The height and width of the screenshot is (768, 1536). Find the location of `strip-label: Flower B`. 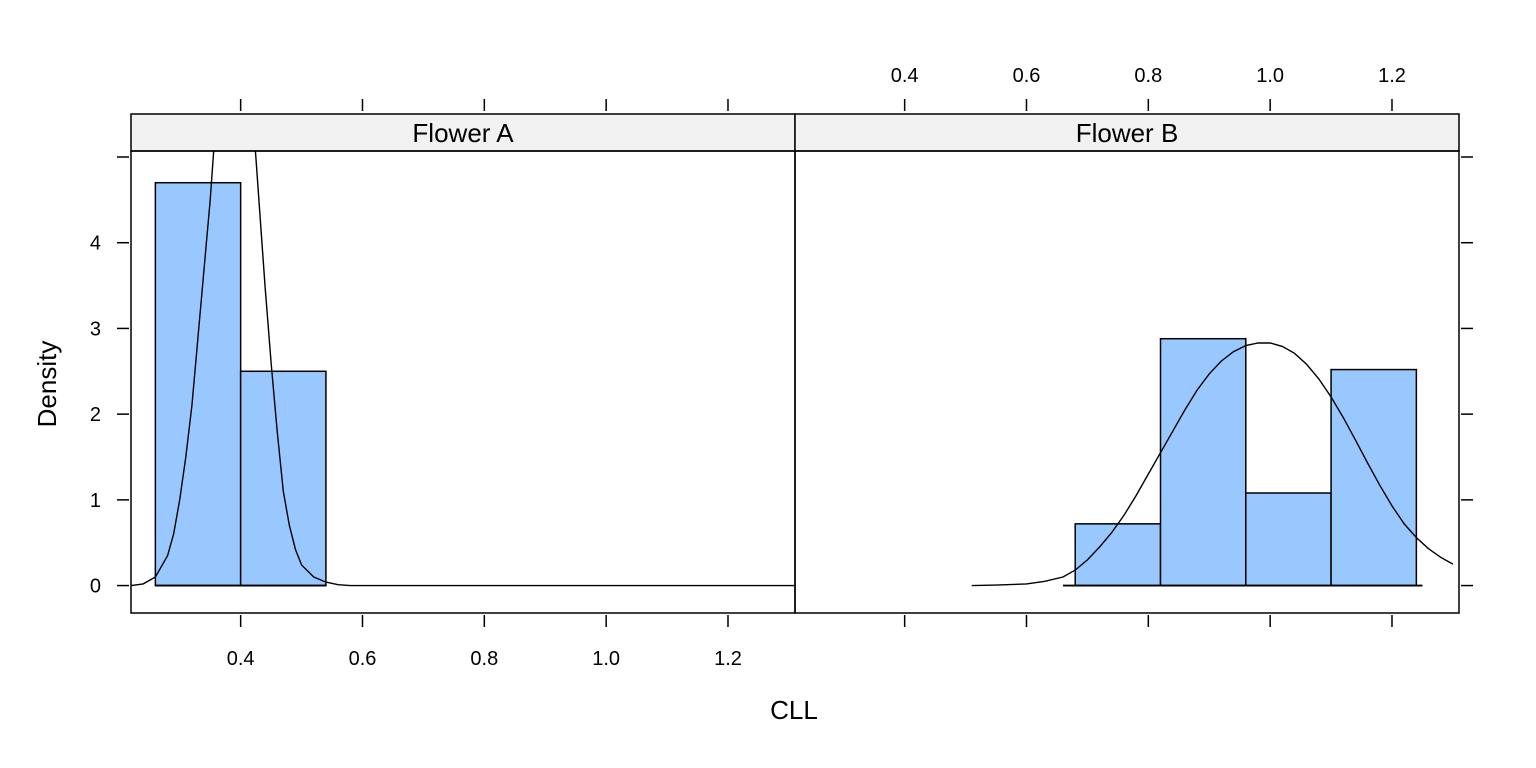

strip-label: Flower B is located at coordinates (1127, 133).